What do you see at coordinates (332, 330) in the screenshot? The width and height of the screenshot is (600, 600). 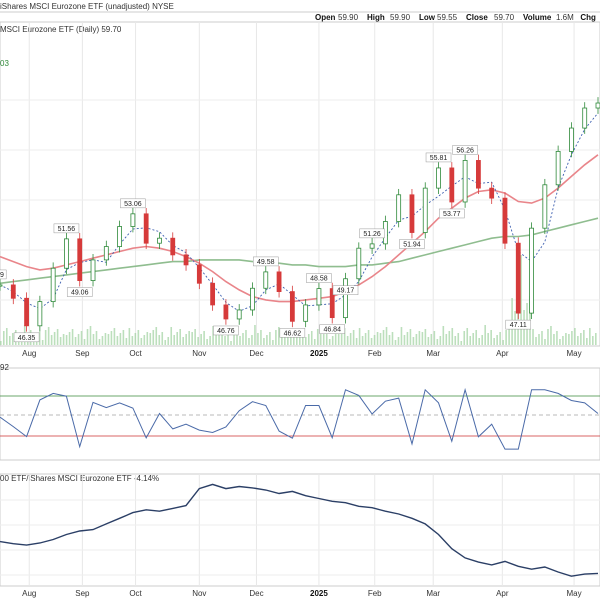 I see `price-label-9: 46.84` at bounding box center [332, 330].